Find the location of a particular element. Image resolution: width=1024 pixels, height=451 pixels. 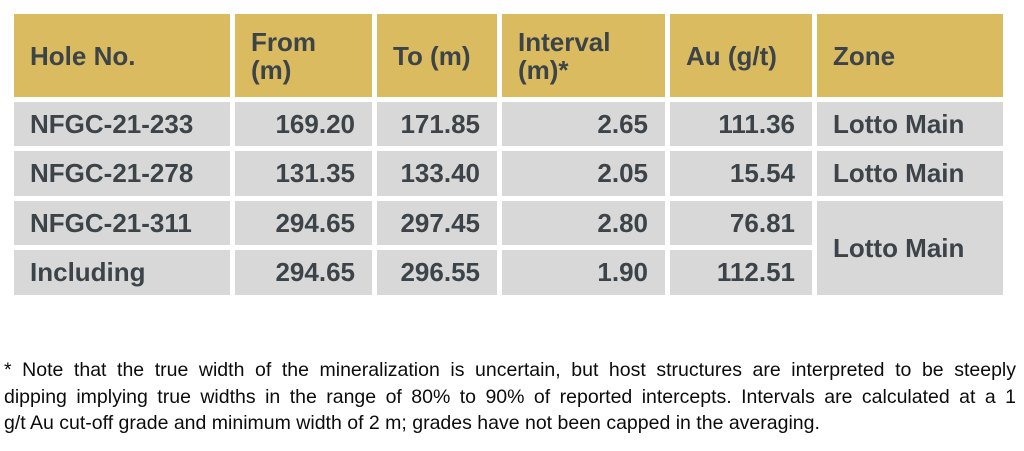

cell-to: 171.85 is located at coordinates (437, 124).